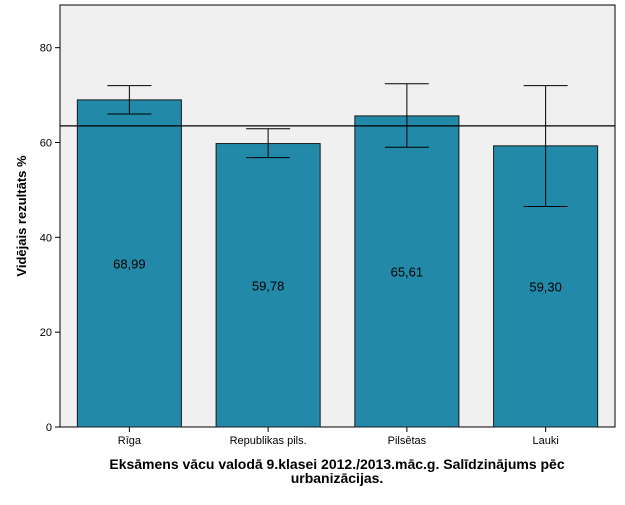 This screenshot has width=625, height=505. I want to click on chart-title-line-2: urbanizācijas., so click(337, 478).